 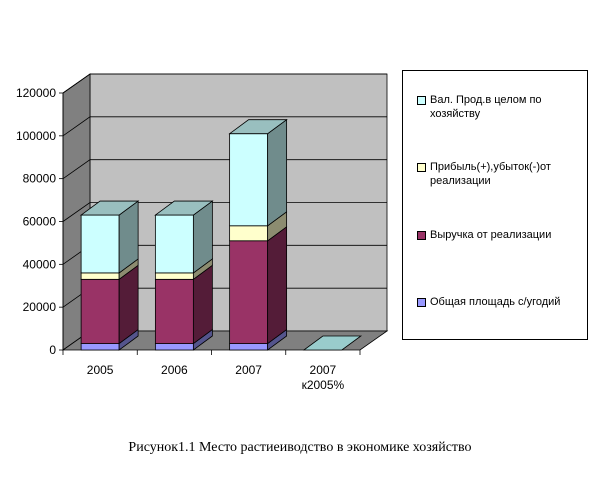 What do you see at coordinates (421, 100) in the screenshot?
I see `legend-swatch-gross-production` at bounding box center [421, 100].